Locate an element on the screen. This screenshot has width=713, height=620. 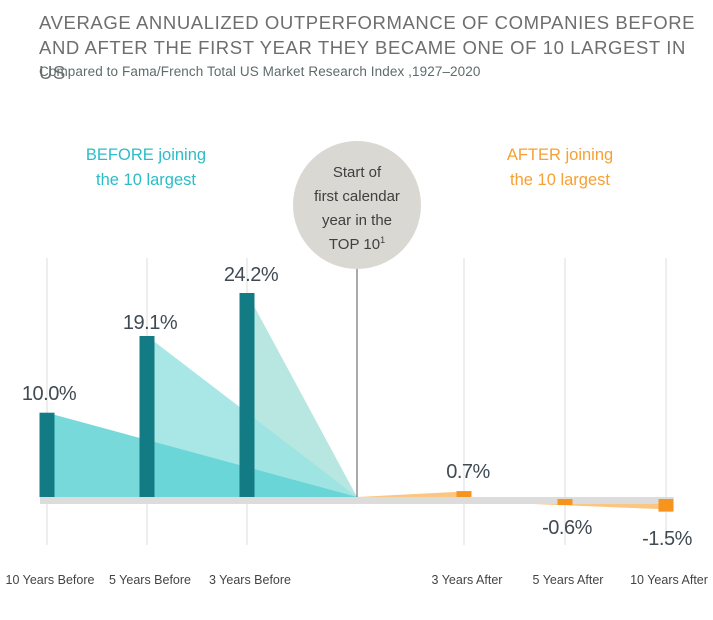
center-circle is located at coordinates (357, 205).